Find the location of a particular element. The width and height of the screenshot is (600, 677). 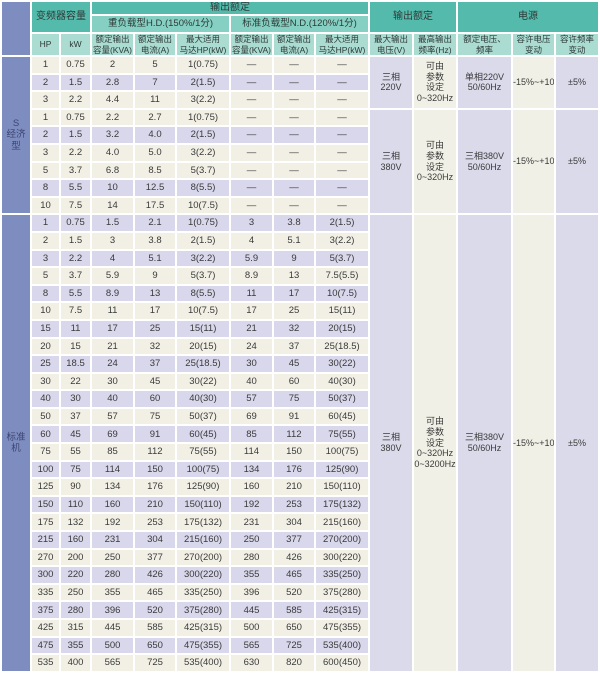

cell-hd-kva: 24 is located at coordinates (112, 364).